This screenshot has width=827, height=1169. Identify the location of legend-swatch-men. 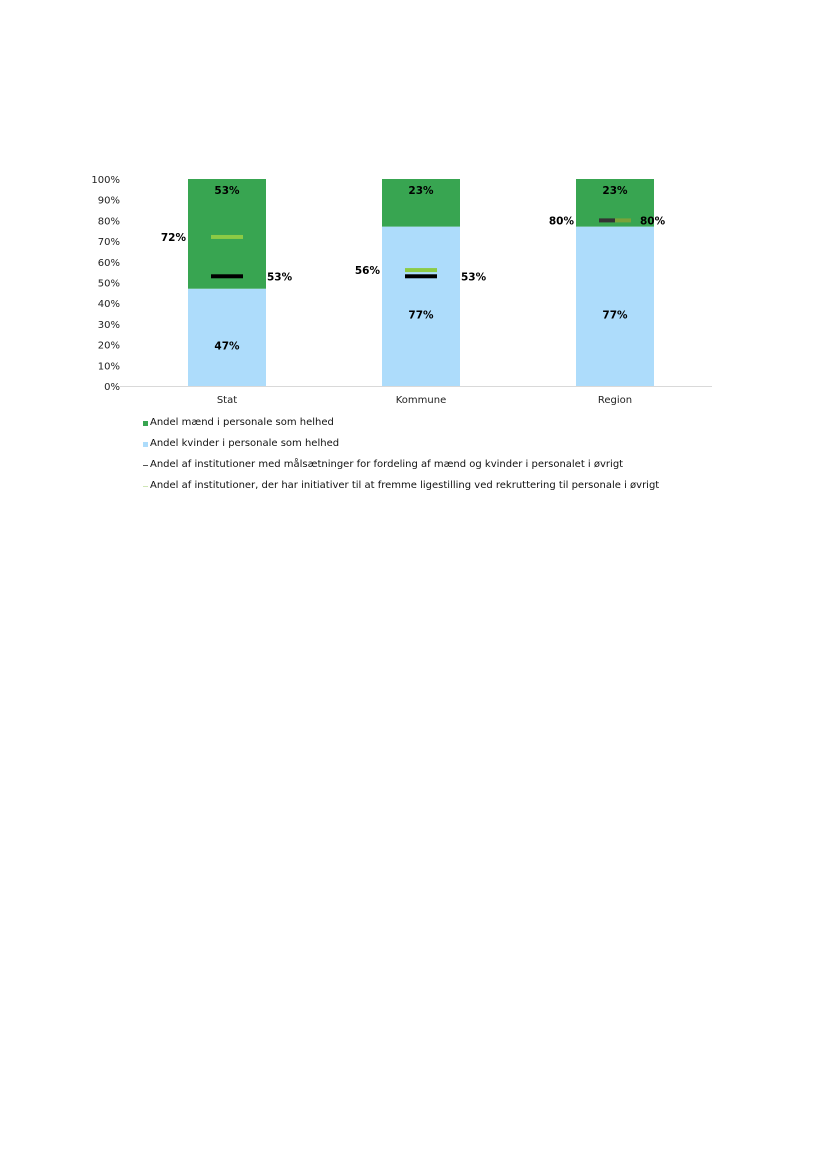
(145, 423).